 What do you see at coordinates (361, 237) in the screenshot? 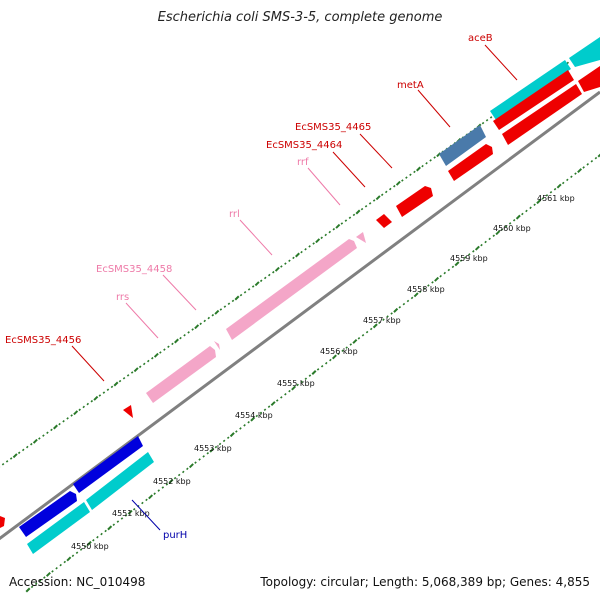
I see `feature-rrf` at bounding box center [361, 237].